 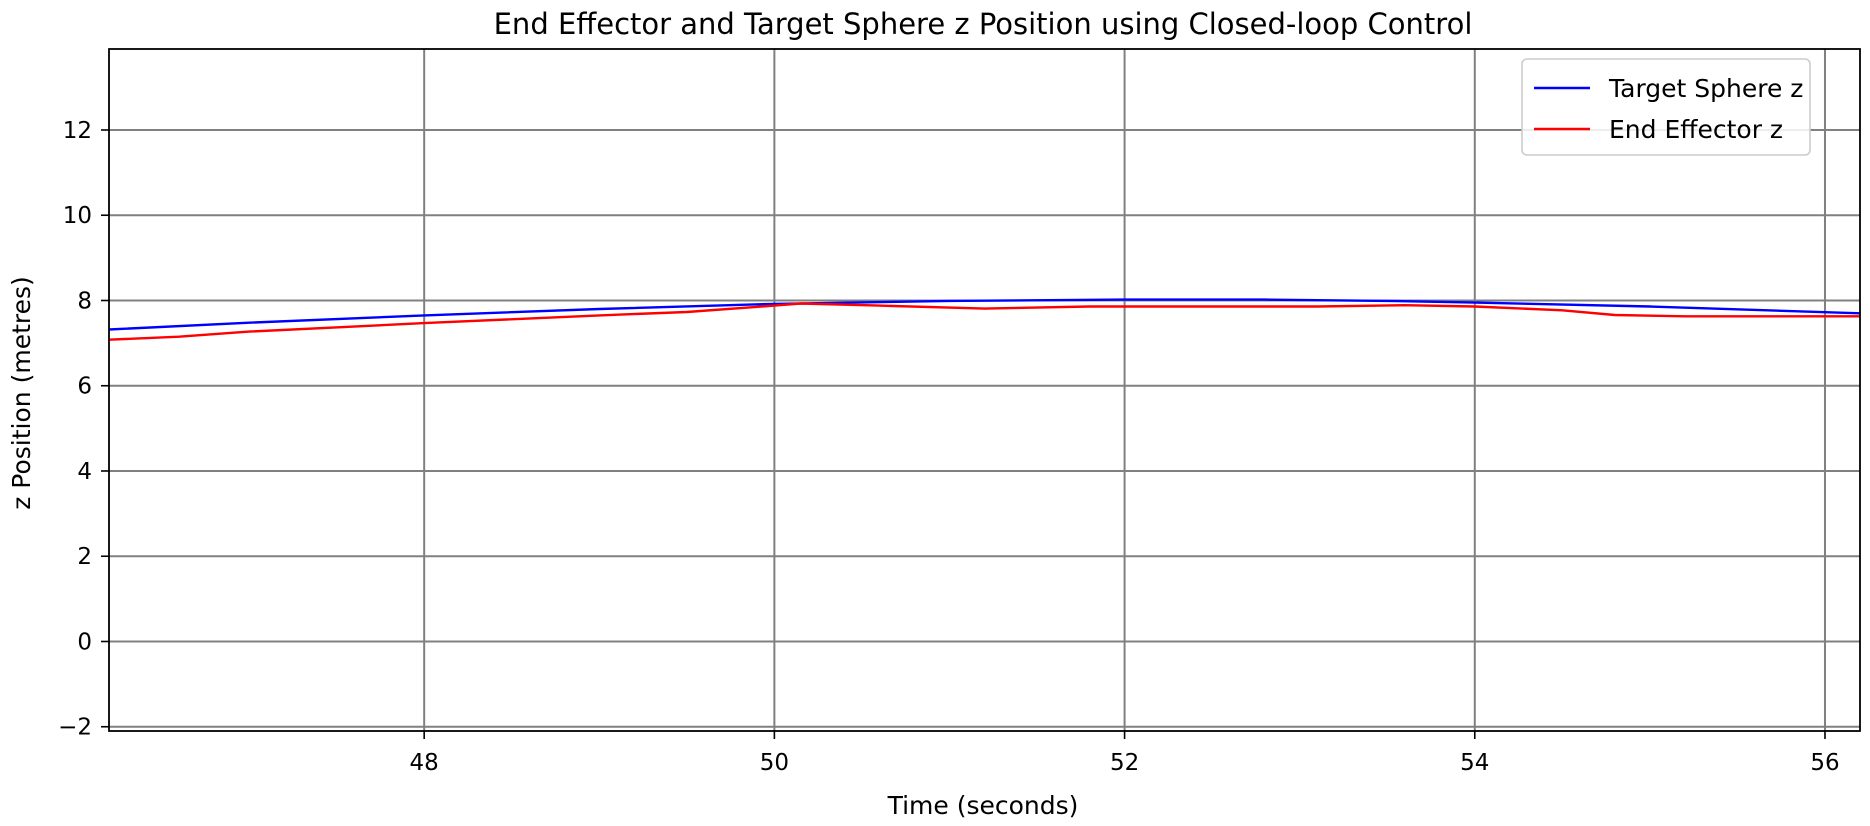 I want to click on y-tick-label: 4, so click(x=84, y=472).